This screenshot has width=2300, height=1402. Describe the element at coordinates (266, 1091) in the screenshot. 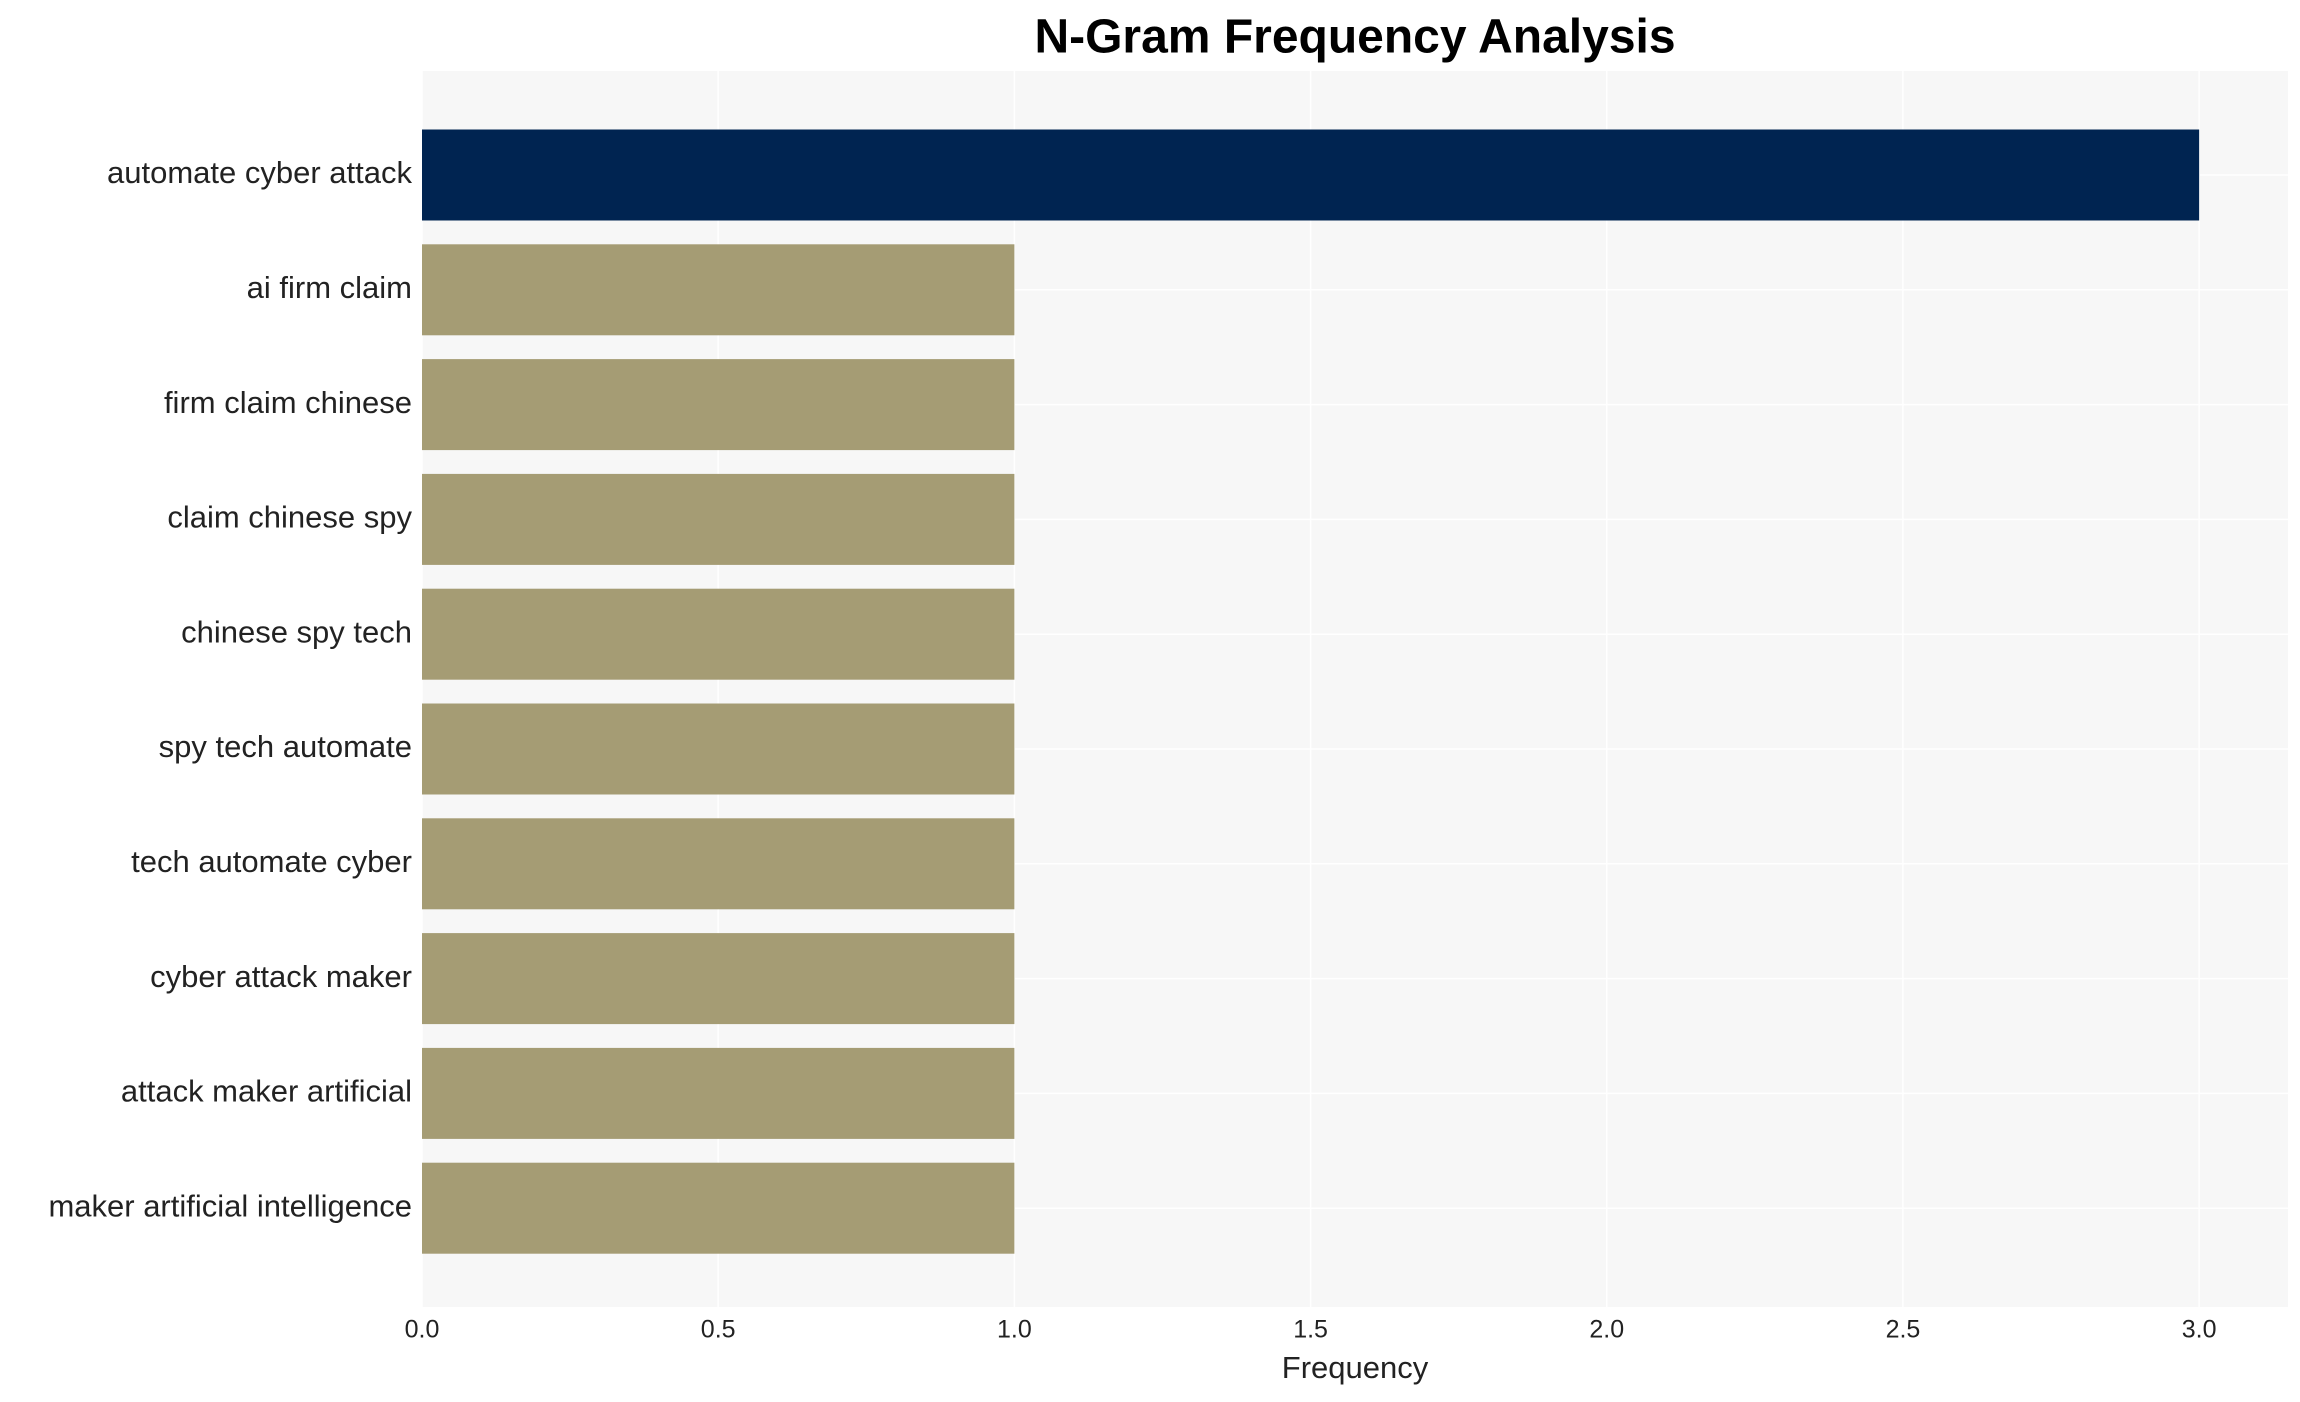

I see `y-tick-label: attack maker artificial` at that location.